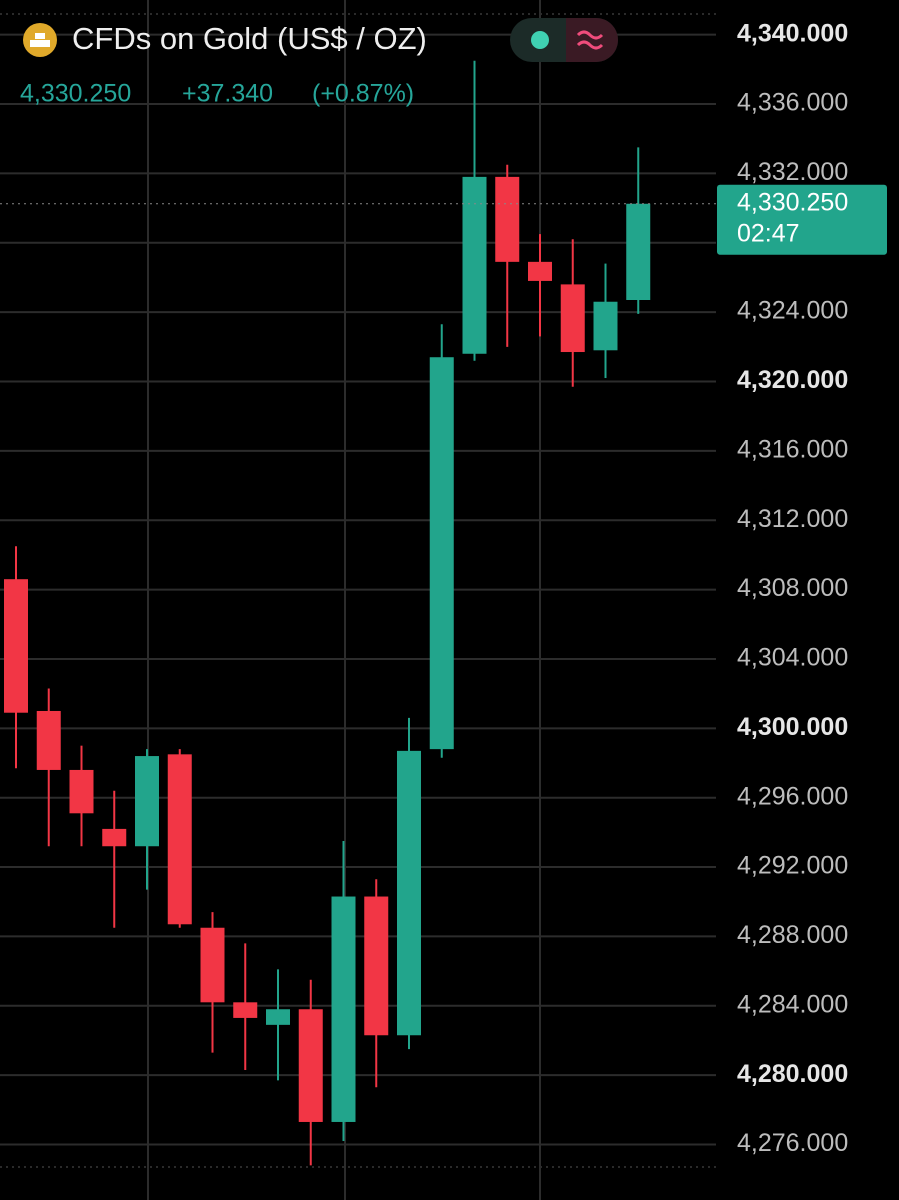  Describe the element at coordinates (792, 202) in the screenshot. I see `price-tag-label: 4,330.250` at that location.